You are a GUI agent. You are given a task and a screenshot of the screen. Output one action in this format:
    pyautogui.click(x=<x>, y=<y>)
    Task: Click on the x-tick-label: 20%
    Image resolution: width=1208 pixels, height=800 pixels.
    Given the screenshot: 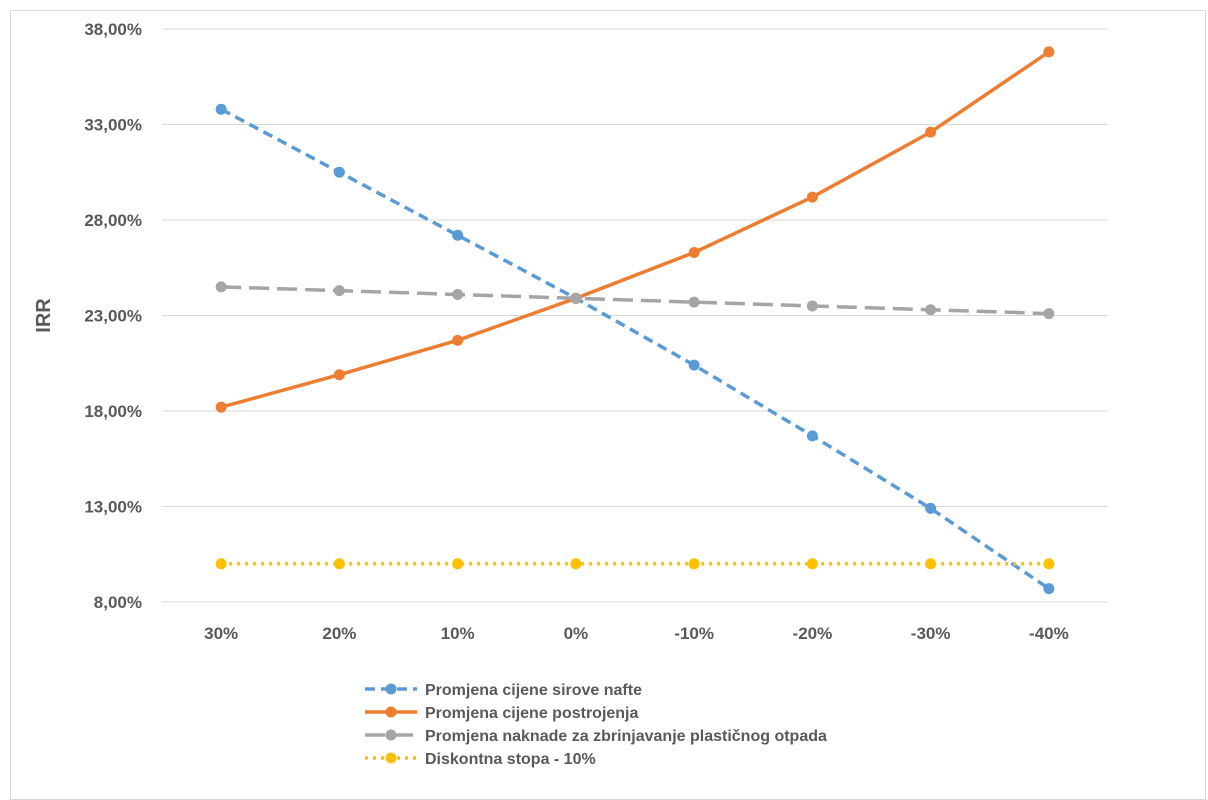 What is the action you would take?
    pyautogui.click(x=339, y=633)
    